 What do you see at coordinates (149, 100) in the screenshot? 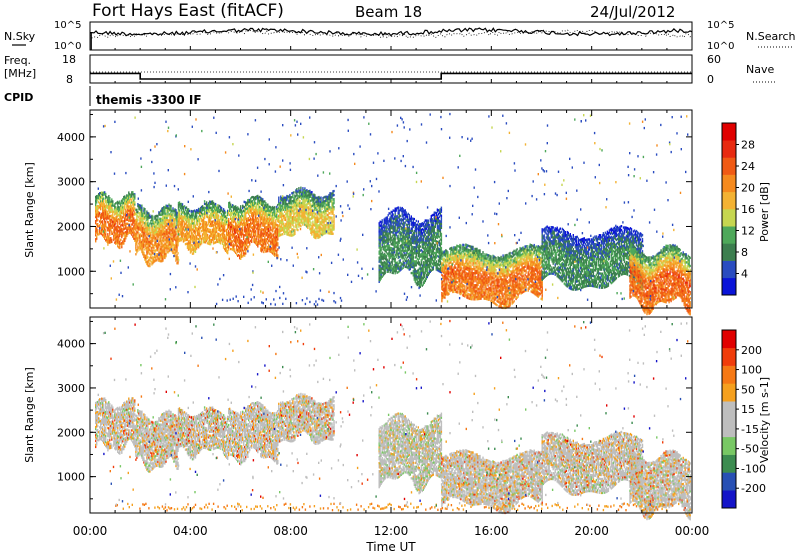
I see `cpid-value: themis -3300 IF` at bounding box center [149, 100].